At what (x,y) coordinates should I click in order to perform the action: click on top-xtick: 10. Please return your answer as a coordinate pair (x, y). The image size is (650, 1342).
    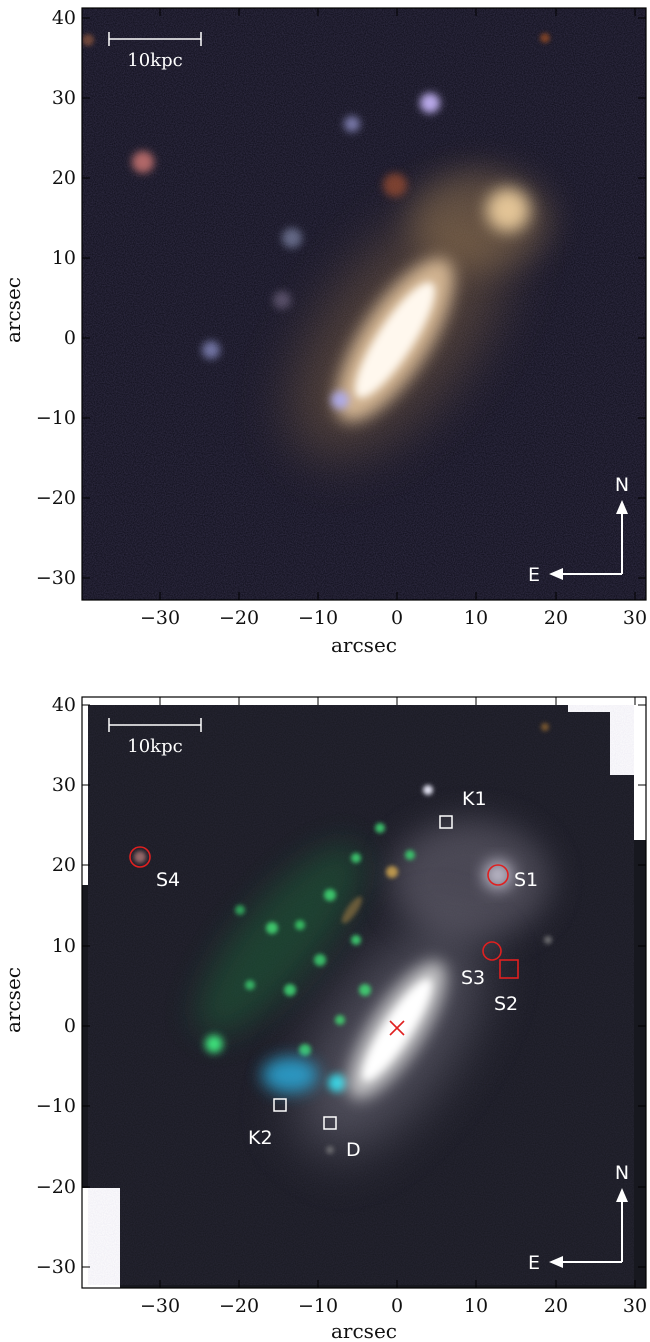
    Looking at the image, I should click on (476, 618).